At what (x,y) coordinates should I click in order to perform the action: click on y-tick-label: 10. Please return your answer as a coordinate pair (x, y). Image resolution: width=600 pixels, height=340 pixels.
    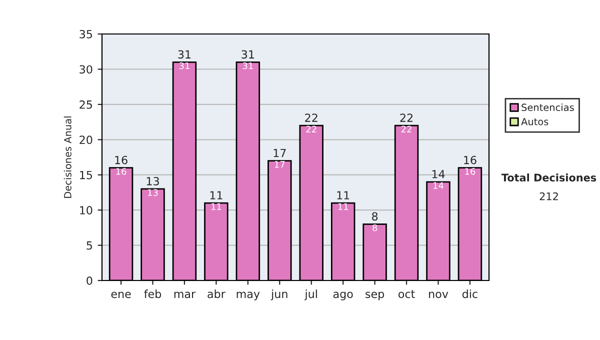
    Looking at the image, I should click on (86, 210).